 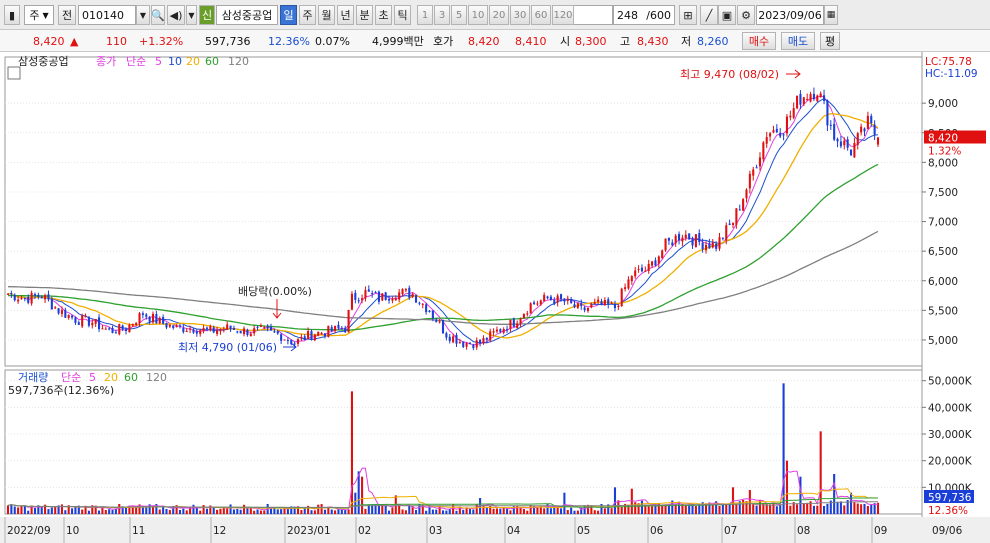 I want to click on count-total: /600, so click(x=658, y=15).